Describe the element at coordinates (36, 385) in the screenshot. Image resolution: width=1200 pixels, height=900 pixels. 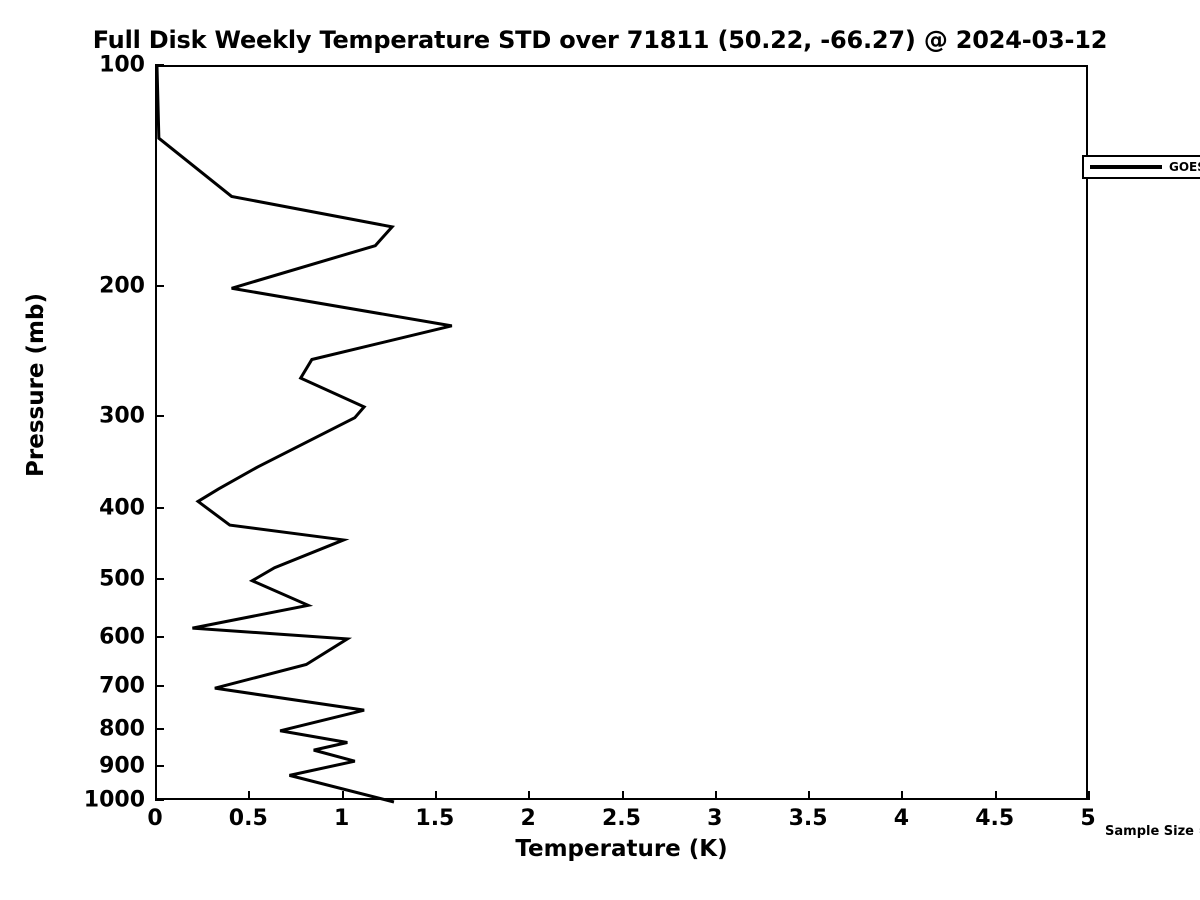
I see `y-axis-label: Pressure (mb)` at that location.